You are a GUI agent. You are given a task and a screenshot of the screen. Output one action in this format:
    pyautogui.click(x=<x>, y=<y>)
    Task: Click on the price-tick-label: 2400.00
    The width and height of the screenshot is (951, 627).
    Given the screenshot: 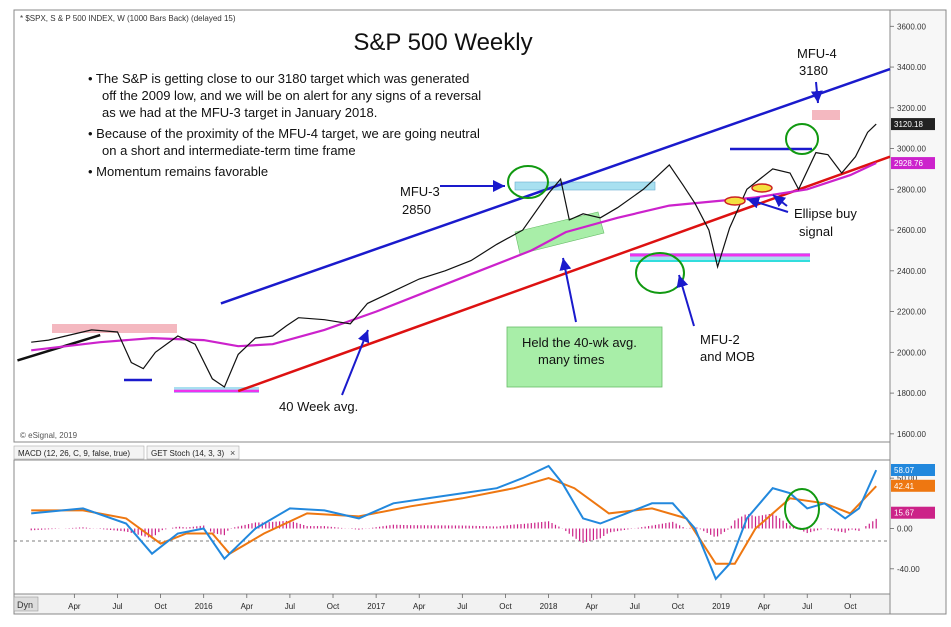 What is the action you would take?
    pyautogui.click(x=911, y=271)
    